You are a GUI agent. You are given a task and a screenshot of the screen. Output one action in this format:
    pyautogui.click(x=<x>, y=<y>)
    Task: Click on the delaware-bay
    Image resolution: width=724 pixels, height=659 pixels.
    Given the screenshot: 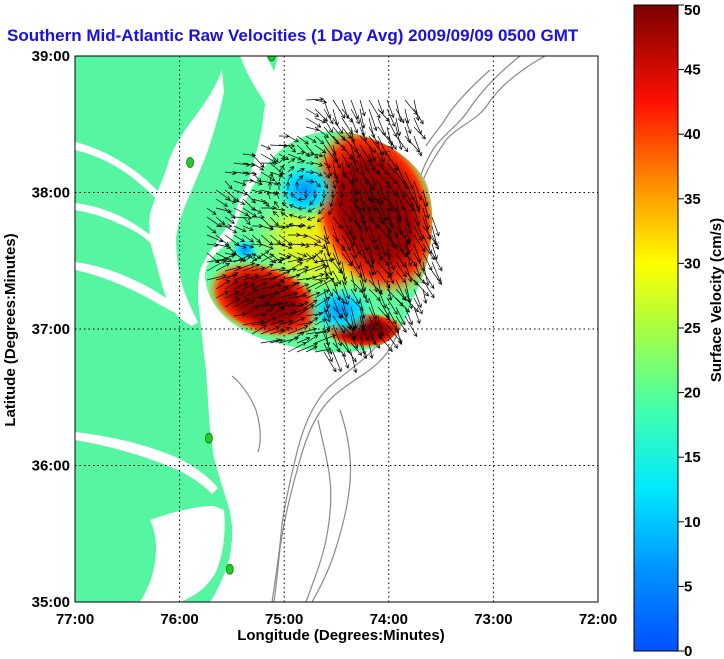 What is the action you would take?
    pyautogui.click(x=260, y=94)
    